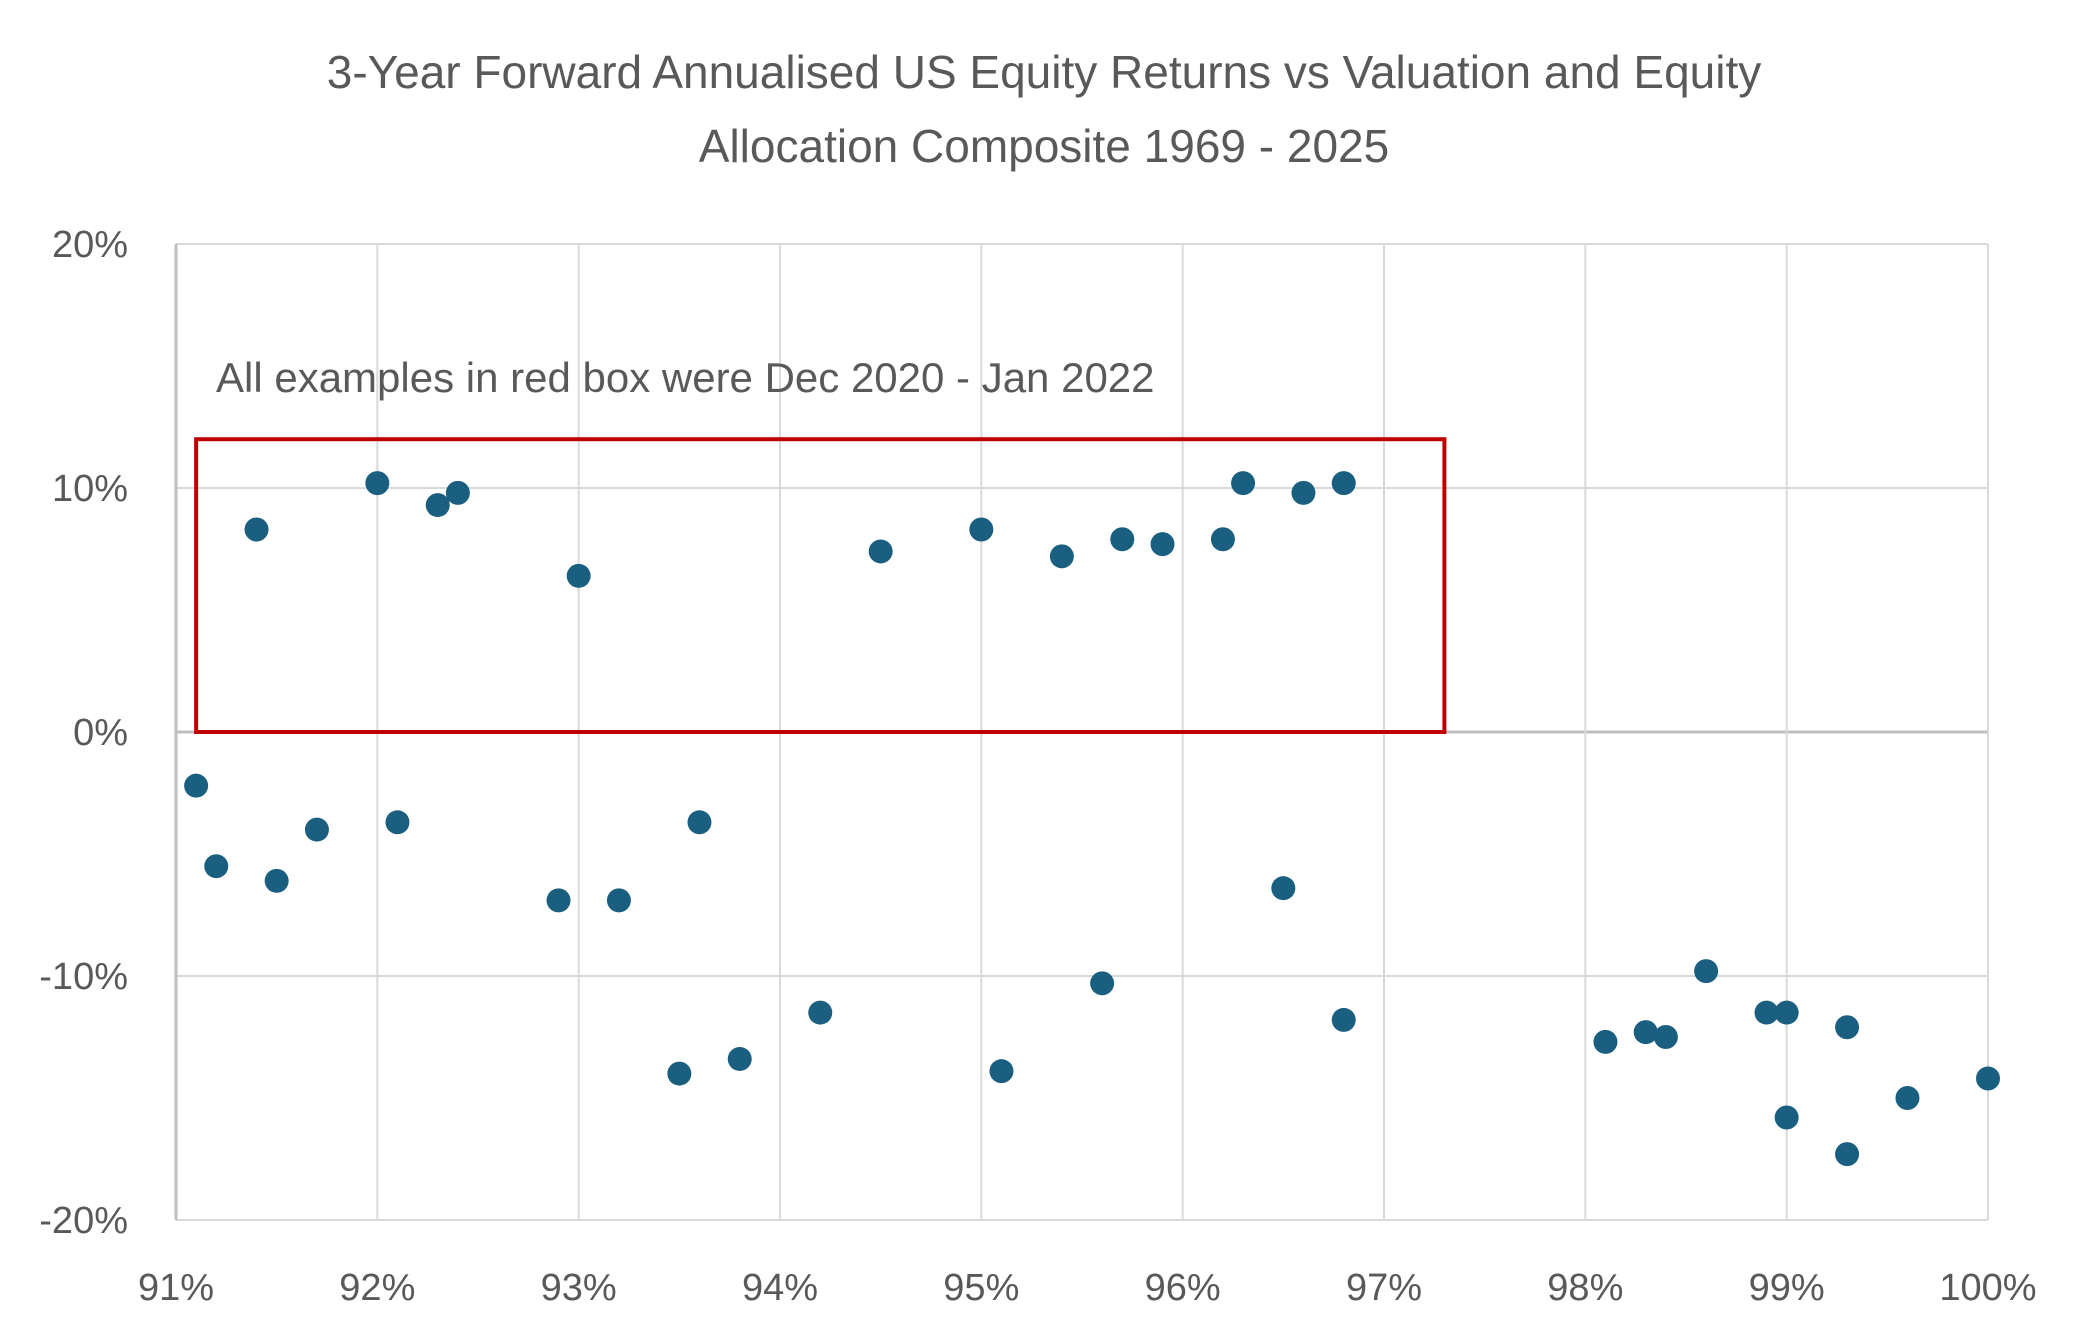 This screenshot has width=2076, height=1333. Describe the element at coordinates (1787, 1288) in the screenshot. I see `x-tick-label: 99%` at that location.